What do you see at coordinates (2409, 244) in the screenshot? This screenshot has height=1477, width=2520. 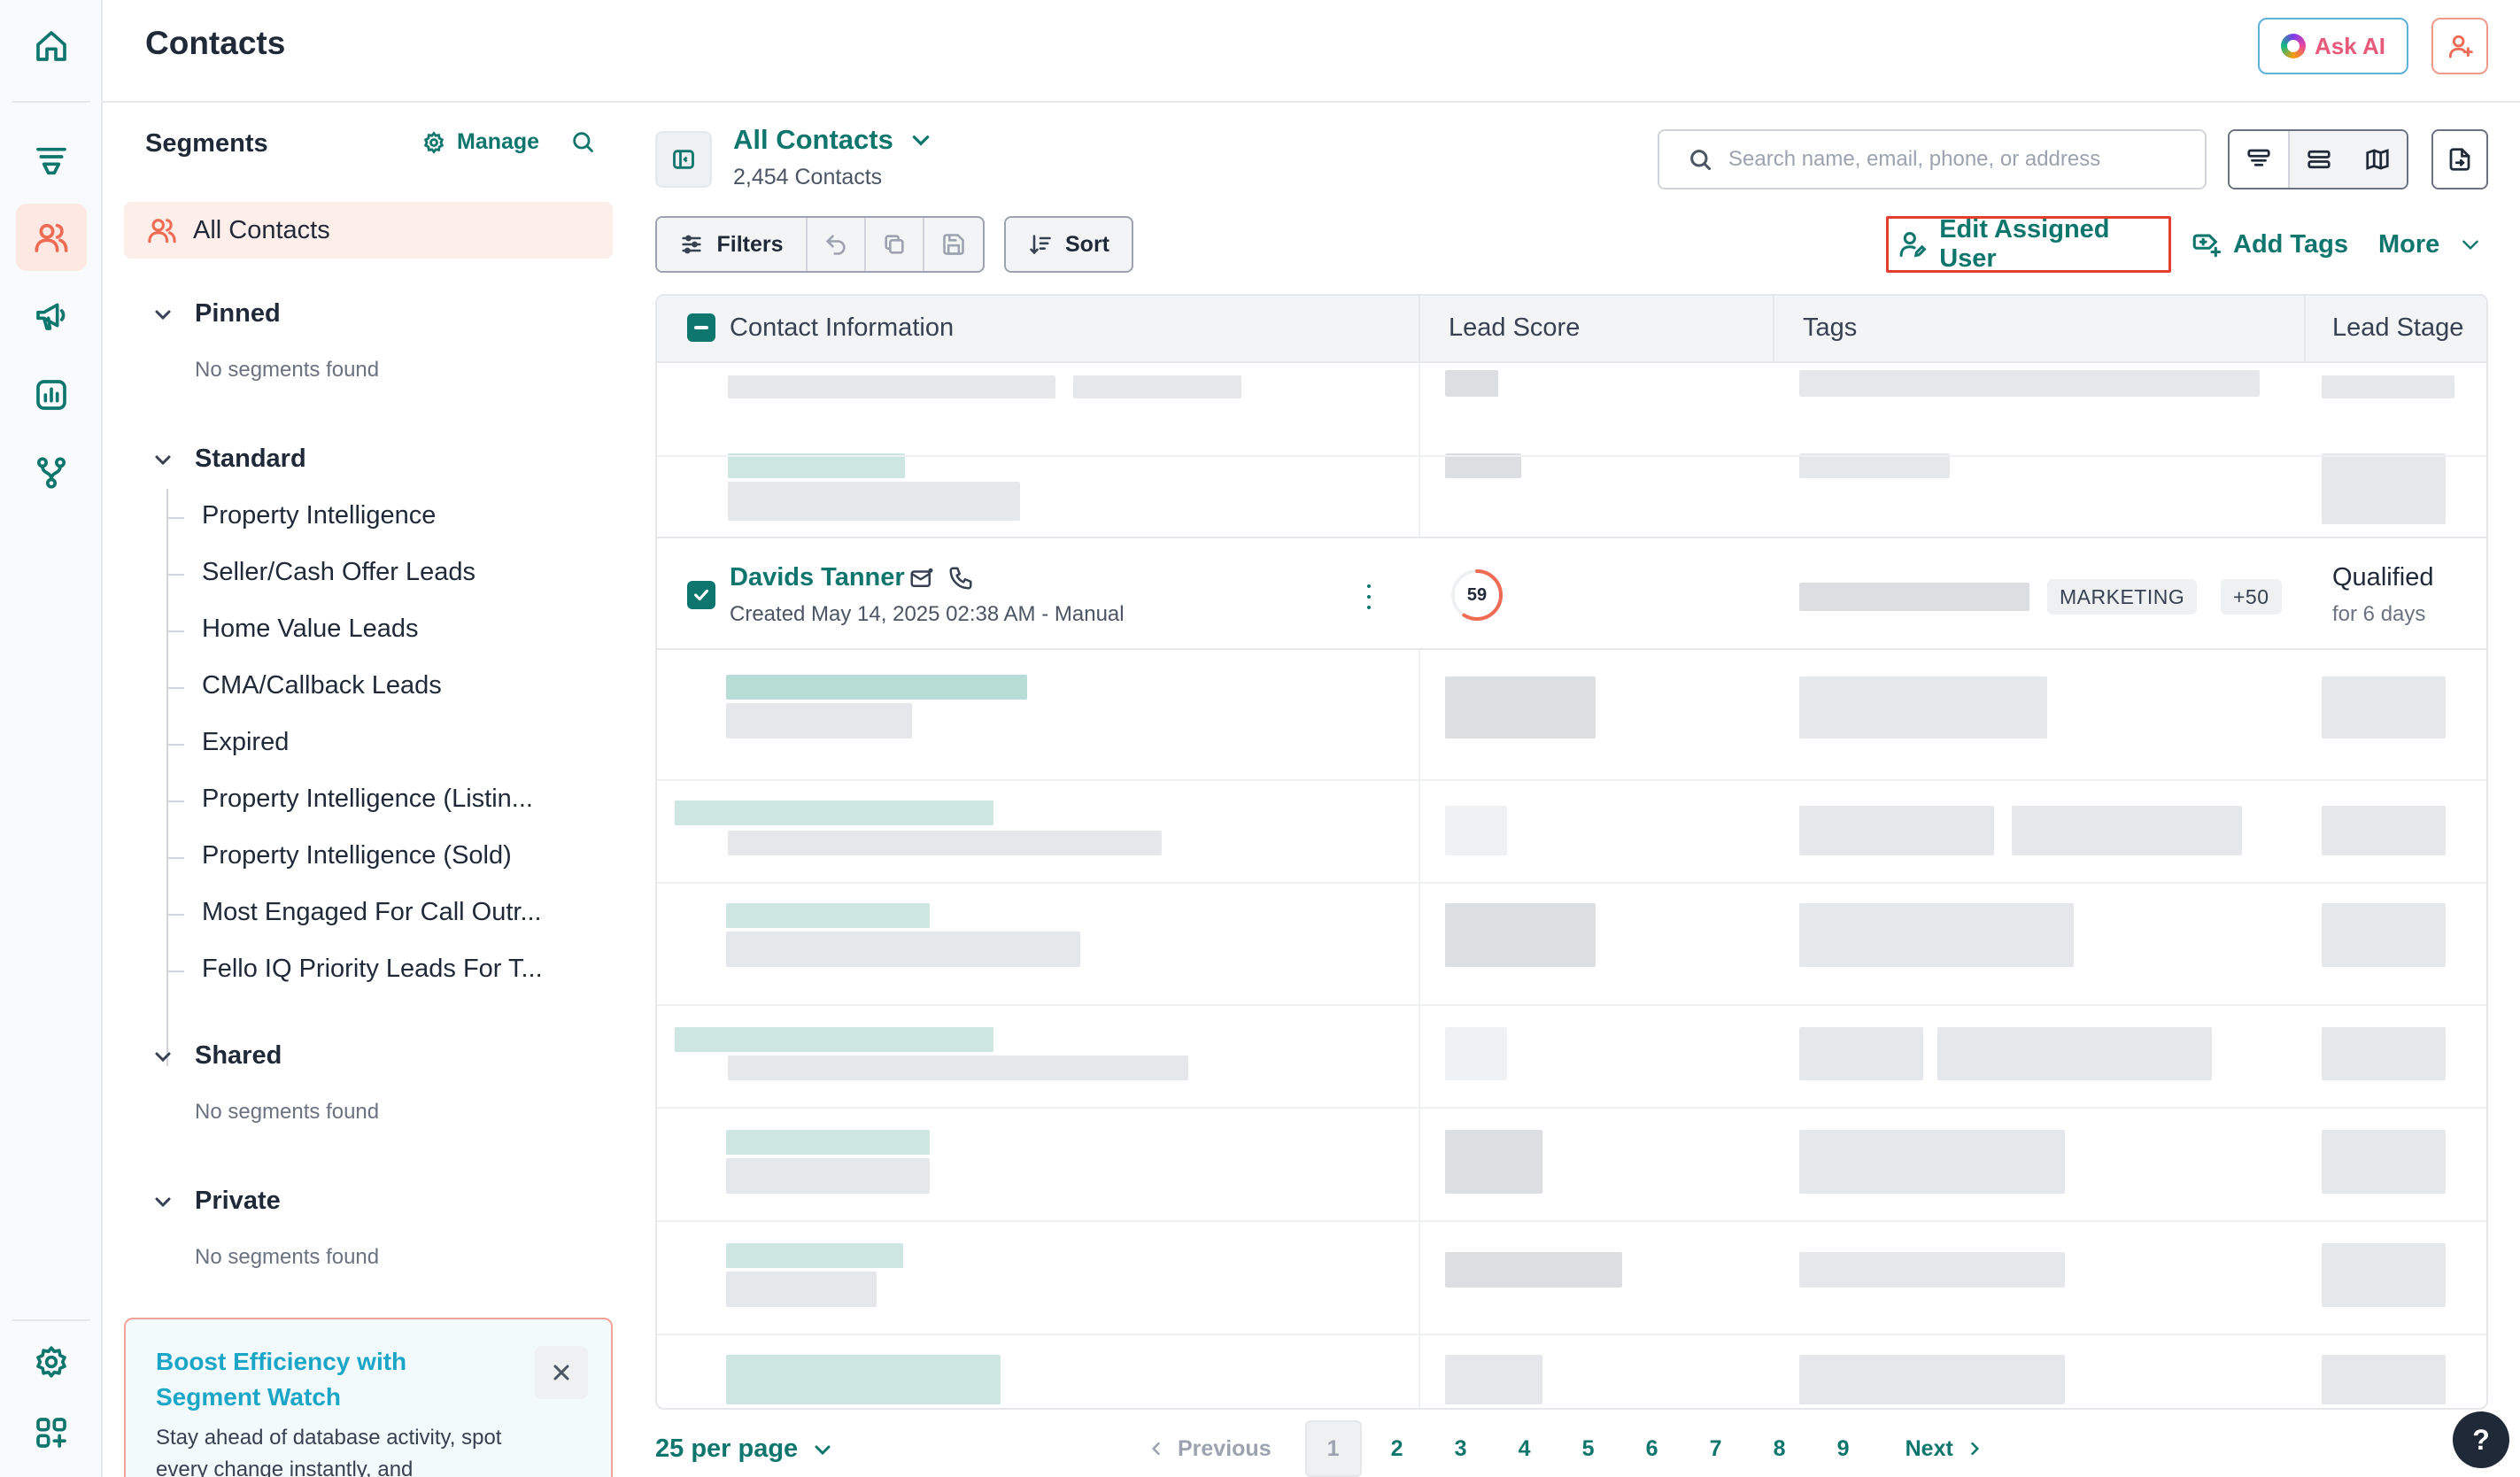 I see `more-label: More` at bounding box center [2409, 244].